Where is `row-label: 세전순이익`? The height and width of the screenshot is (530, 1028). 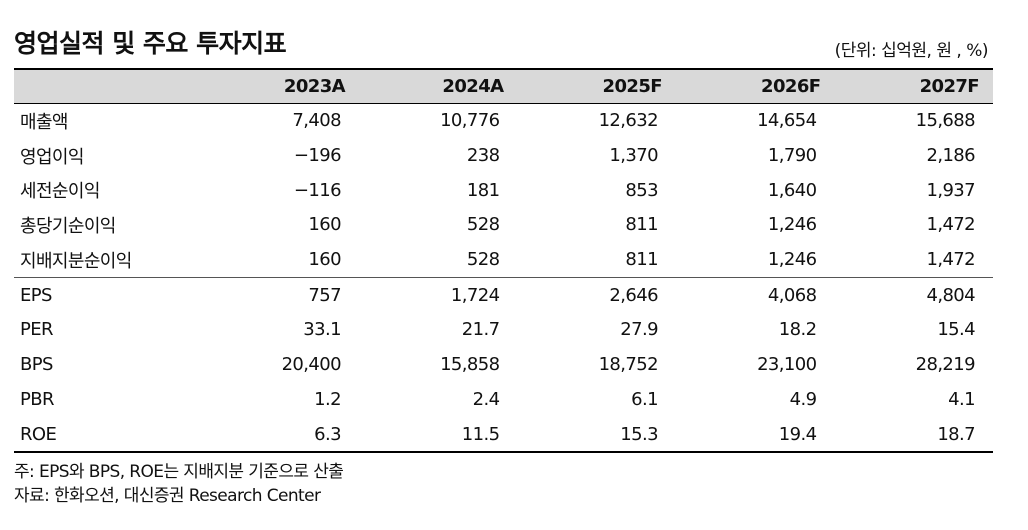
row-label: 세전순이익 is located at coordinates (60, 192).